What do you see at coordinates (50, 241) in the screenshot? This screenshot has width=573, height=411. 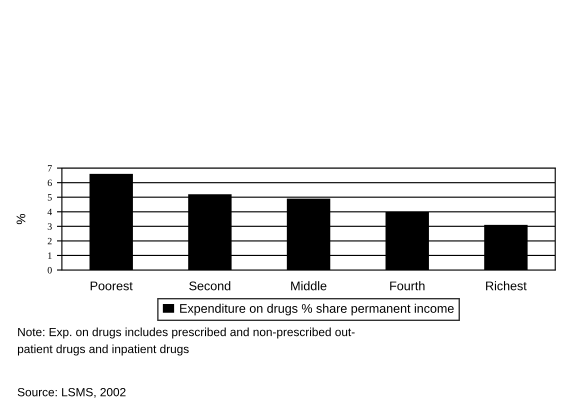 I see `y-tick-label: 2` at bounding box center [50, 241].